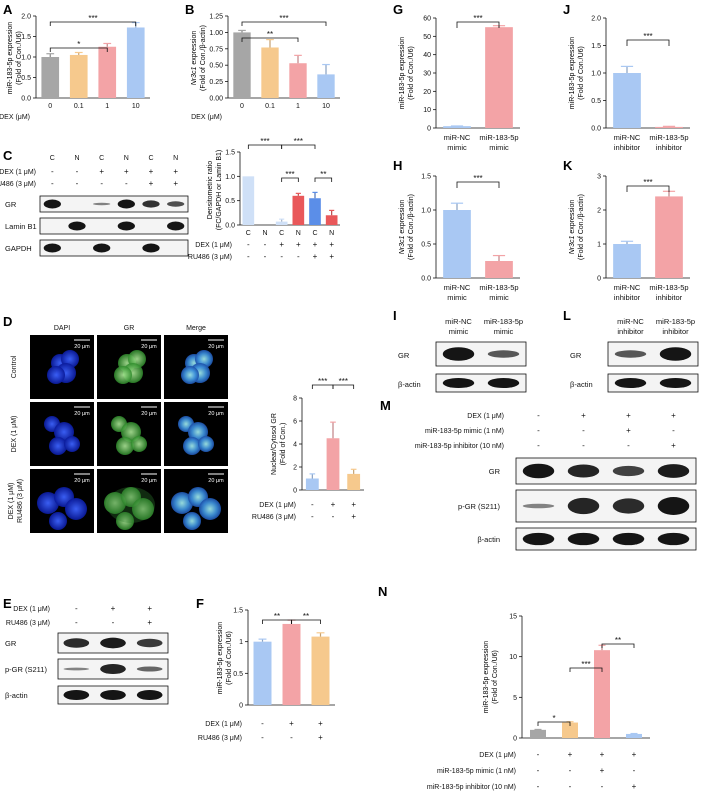  What do you see at coordinates (427, 74) in the screenshot?
I see `y-tick-label: 30` at bounding box center [427, 74].